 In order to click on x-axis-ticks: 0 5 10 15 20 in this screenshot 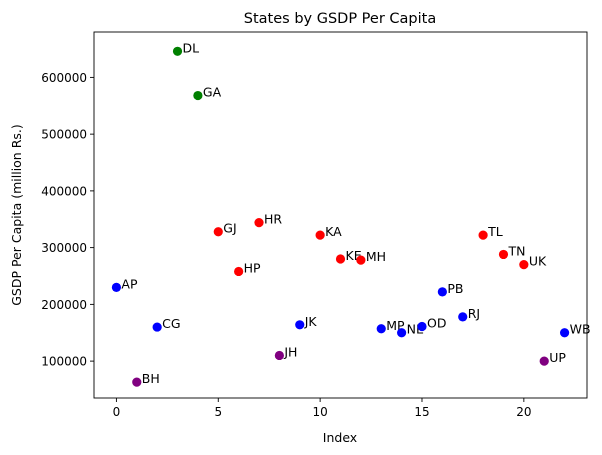, I will do `click(322, 408)`.